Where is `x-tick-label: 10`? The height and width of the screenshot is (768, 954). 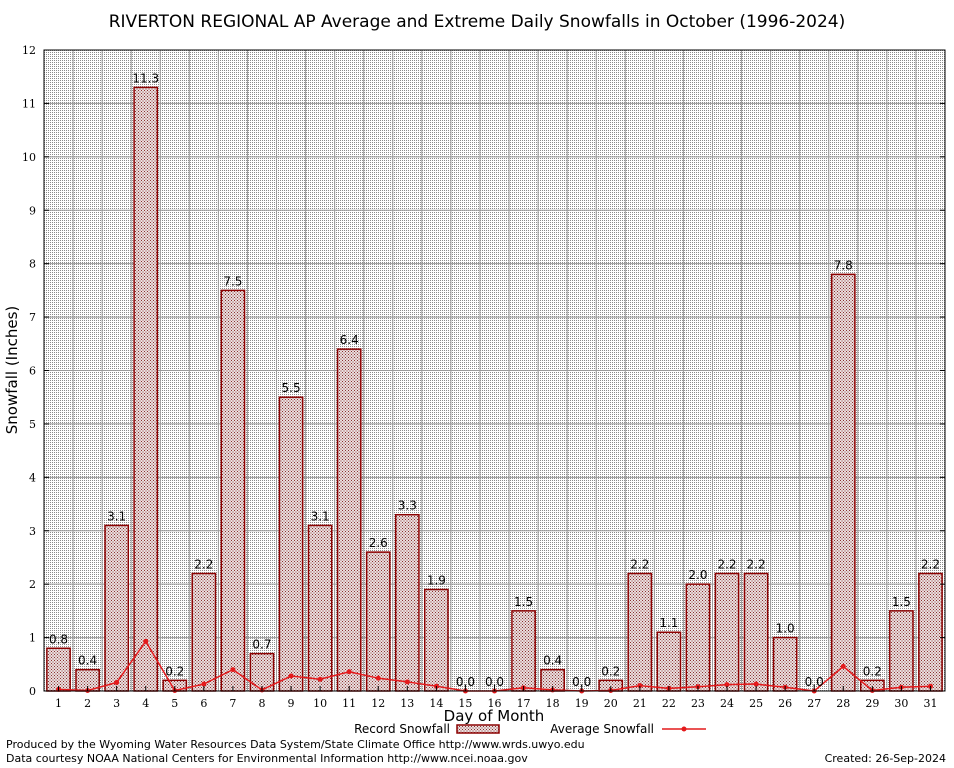
x-tick-label: 10 is located at coordinates (320, 703).